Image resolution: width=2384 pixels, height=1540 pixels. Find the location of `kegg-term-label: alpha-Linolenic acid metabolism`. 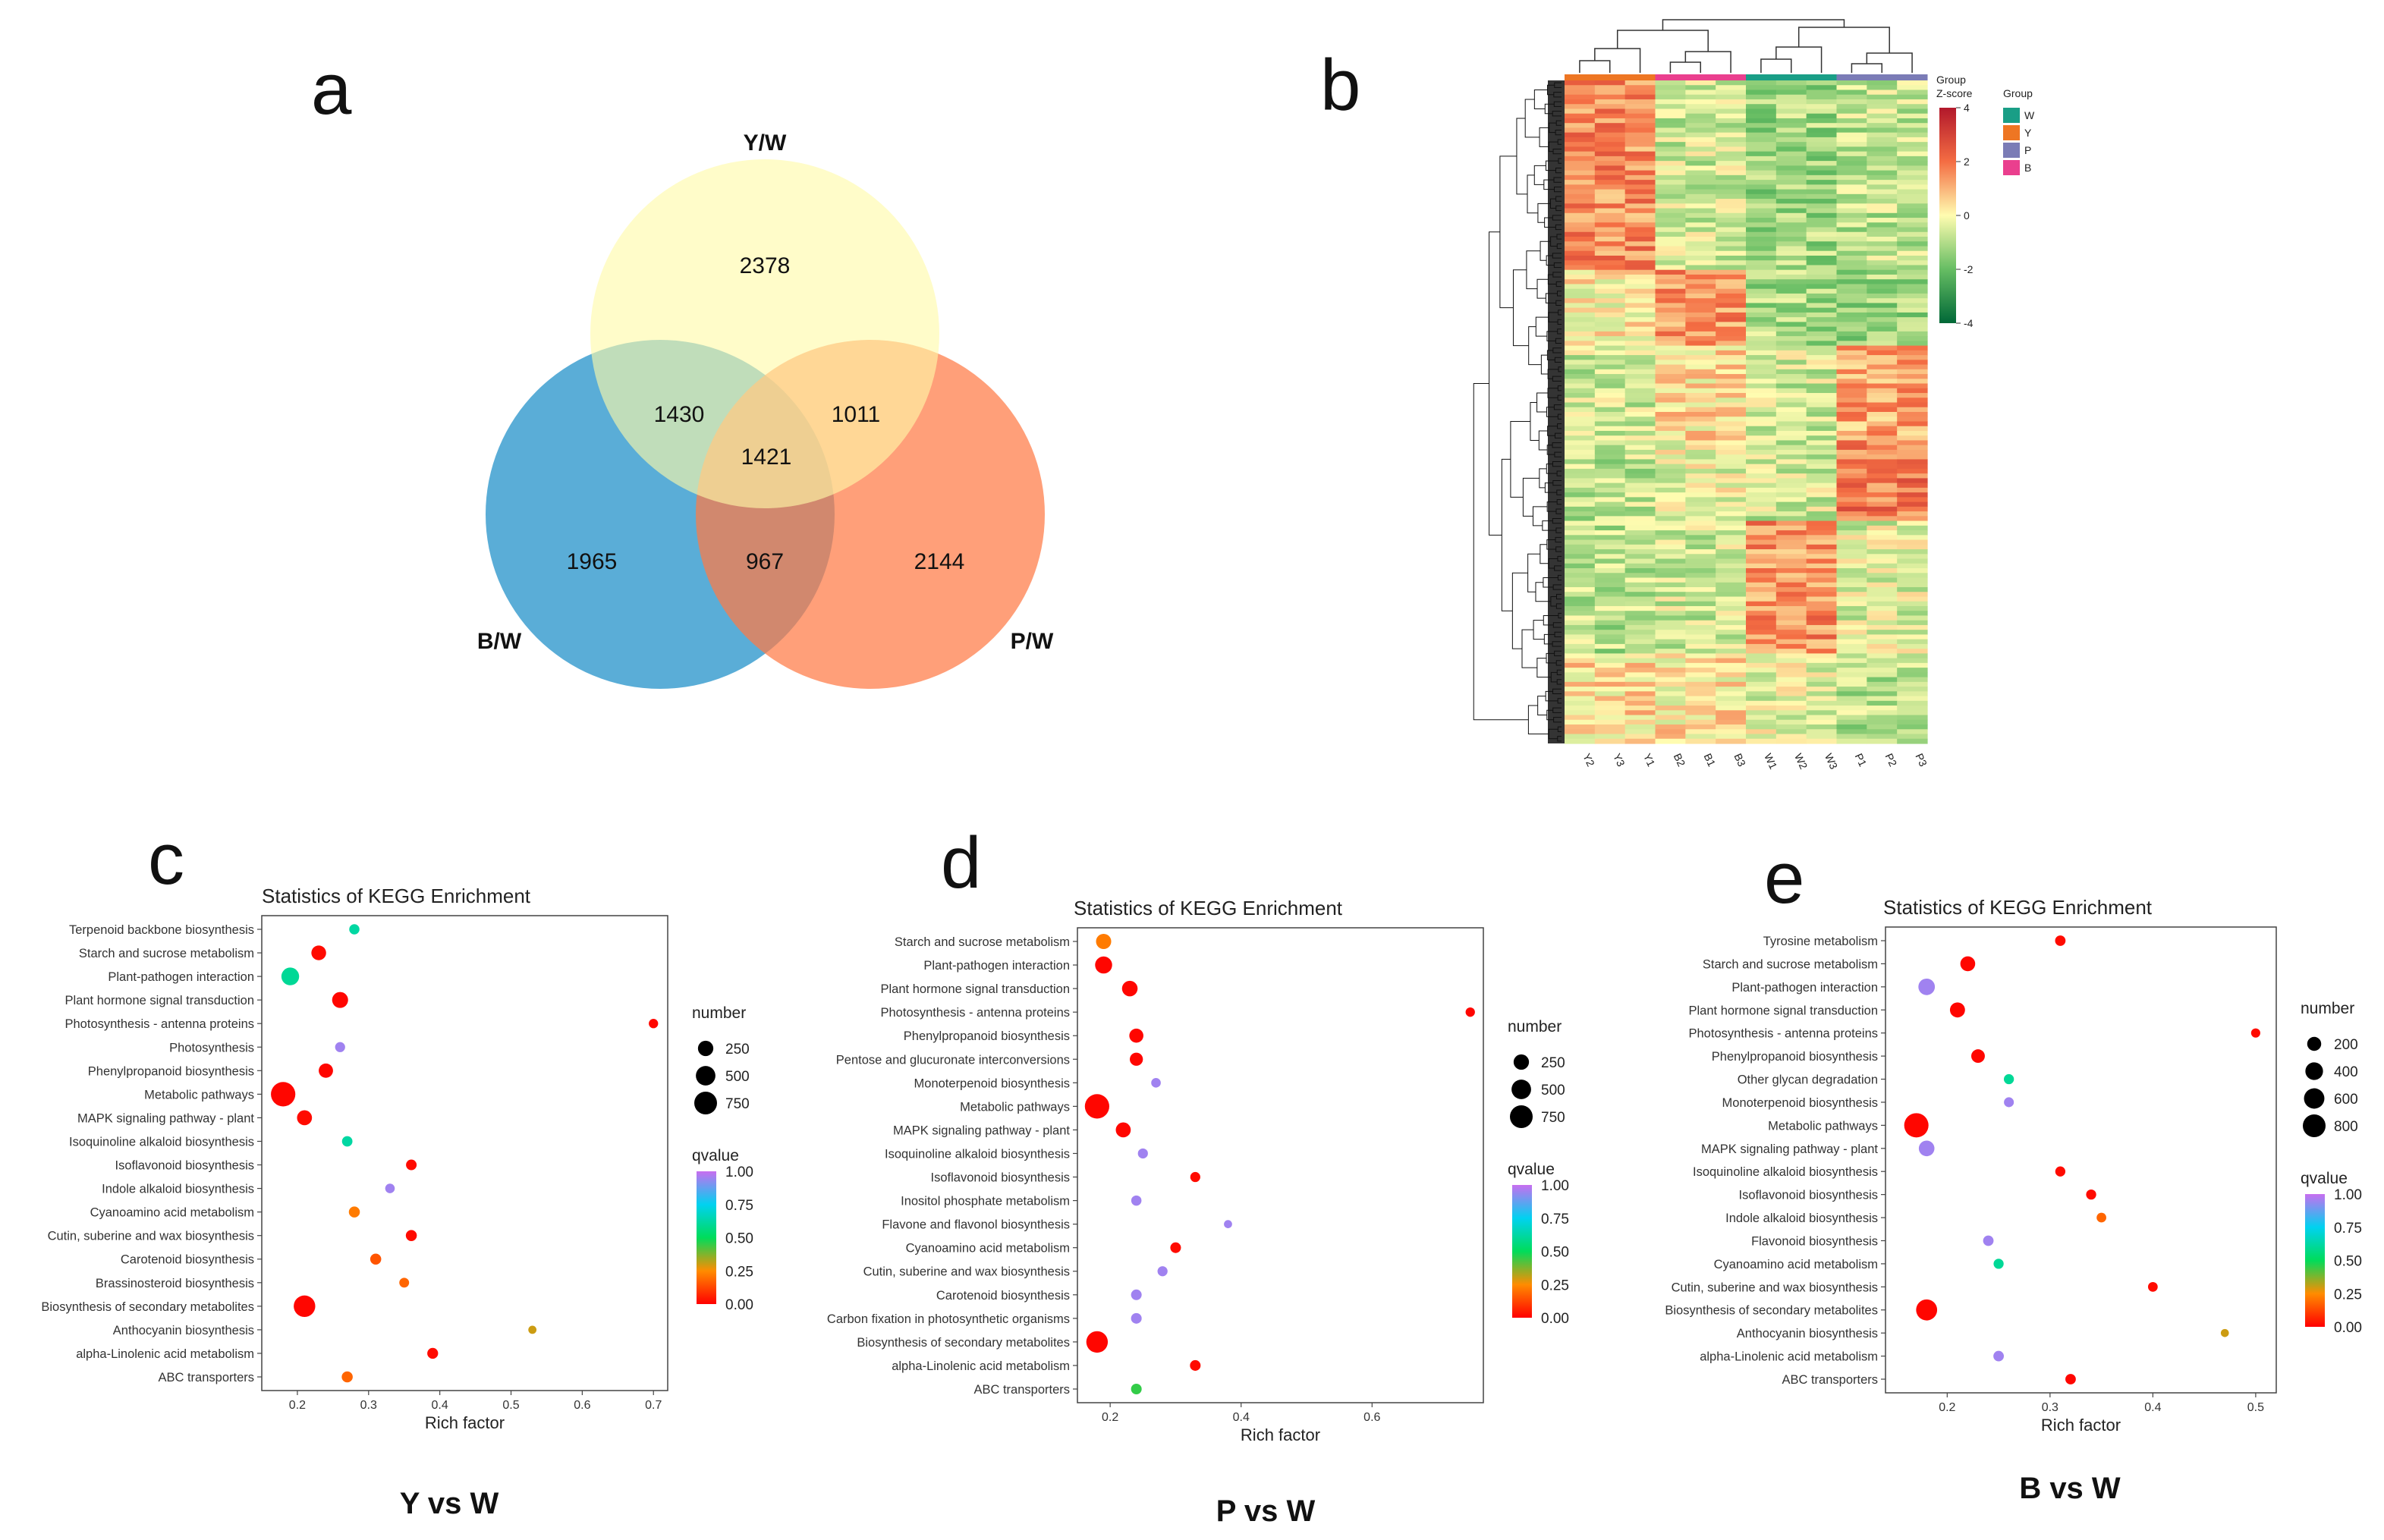

kegg-term-label: alpha-Linolenic acid metabolism is located at coordinates (981, 1366).